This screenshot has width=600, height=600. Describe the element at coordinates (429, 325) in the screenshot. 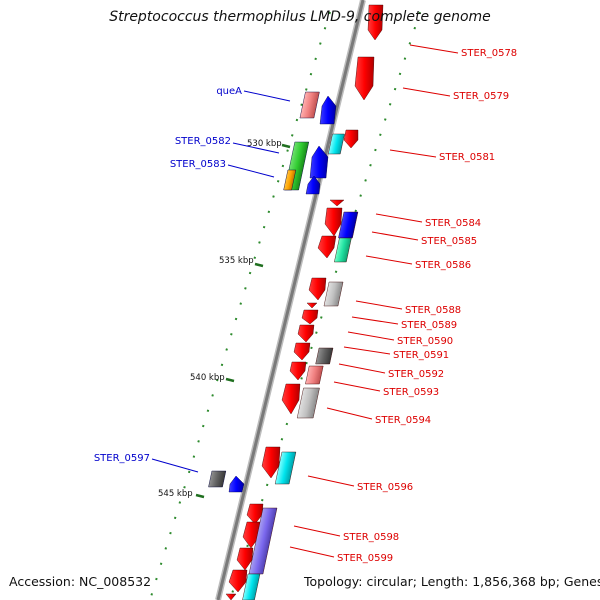

I see `gene-label: STER_0589` at that location.